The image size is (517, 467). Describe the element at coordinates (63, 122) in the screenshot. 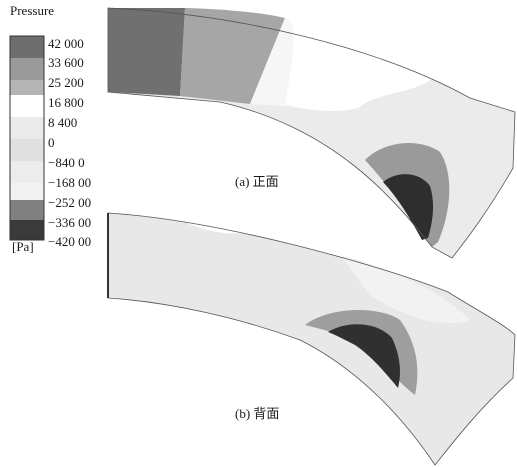

I see `legend-tick-label: 8 400` at that location.